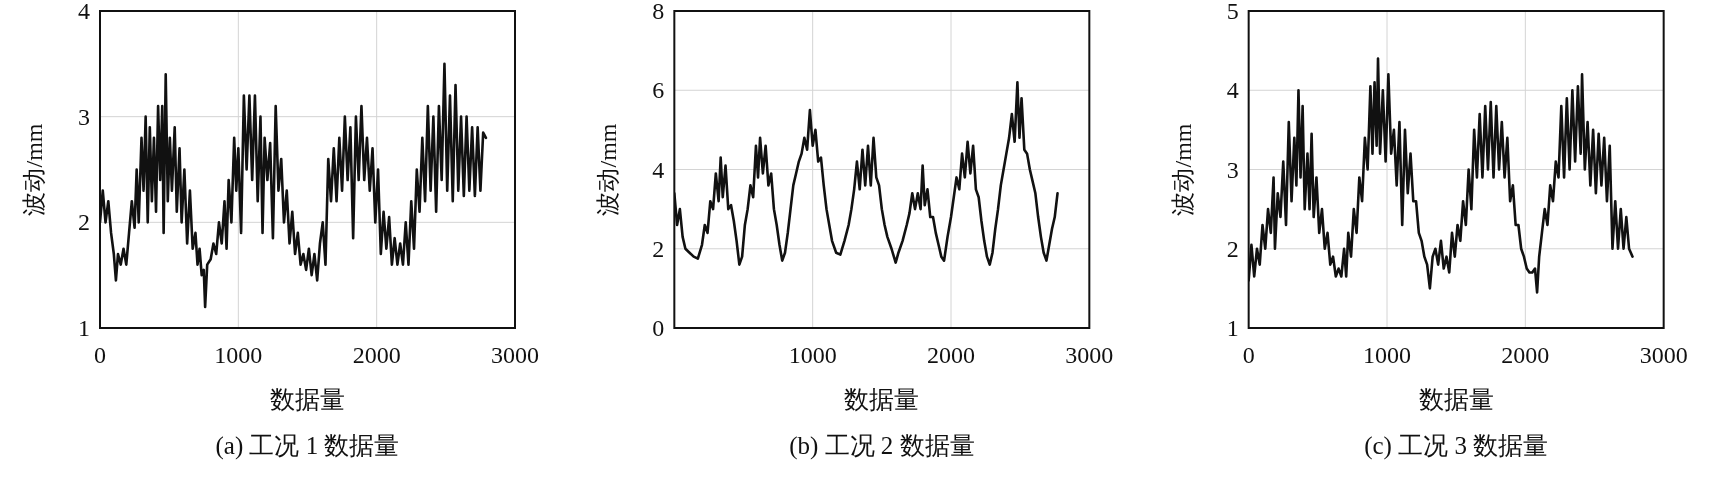  I want to click on y-tick-label: 6, so click(658, 90).